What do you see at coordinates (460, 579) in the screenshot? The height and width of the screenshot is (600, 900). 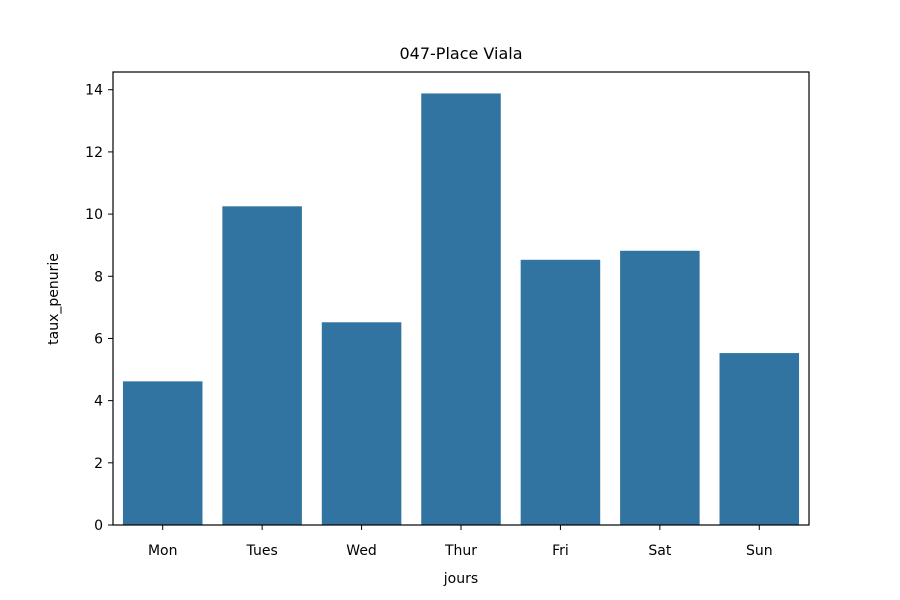 I see `x-axis-label: jours` at bounding box center [460, 579].